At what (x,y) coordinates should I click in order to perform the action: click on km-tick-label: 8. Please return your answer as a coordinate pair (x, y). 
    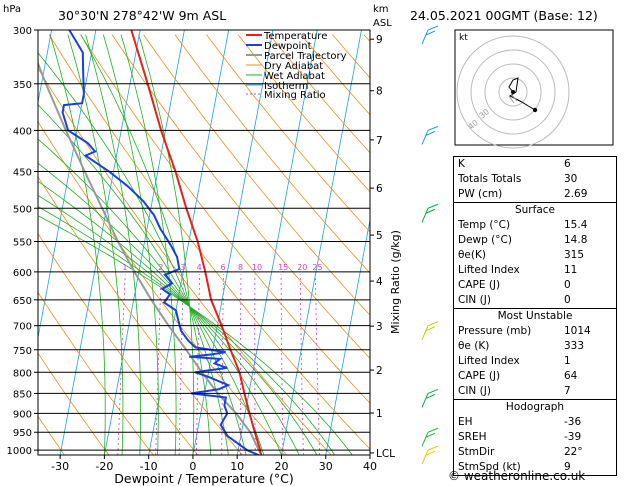
    Looking at the image, I should click on (379, 92).